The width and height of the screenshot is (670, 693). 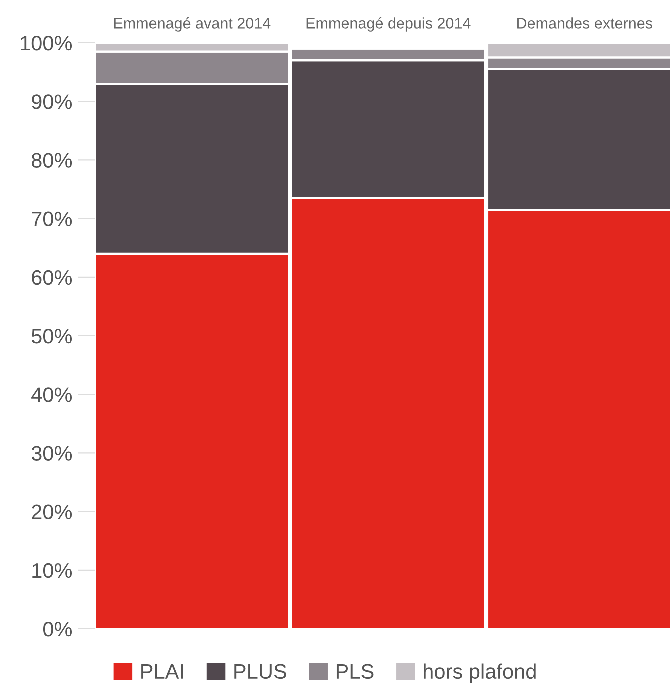 I want to click on y-tick-label: 100%, so click(x=46, y=43).